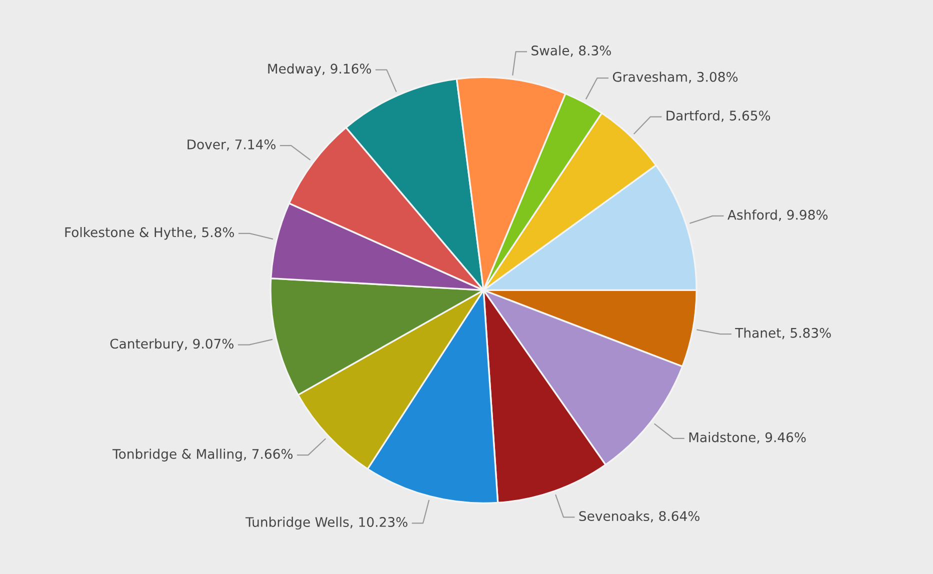 The height and width of the screenshot is (574, 933). What do you see at coordinates (571, 51) in the screenshot?
I see `slice-label: Swale, 8.3%` at bounding box center [571, 51].